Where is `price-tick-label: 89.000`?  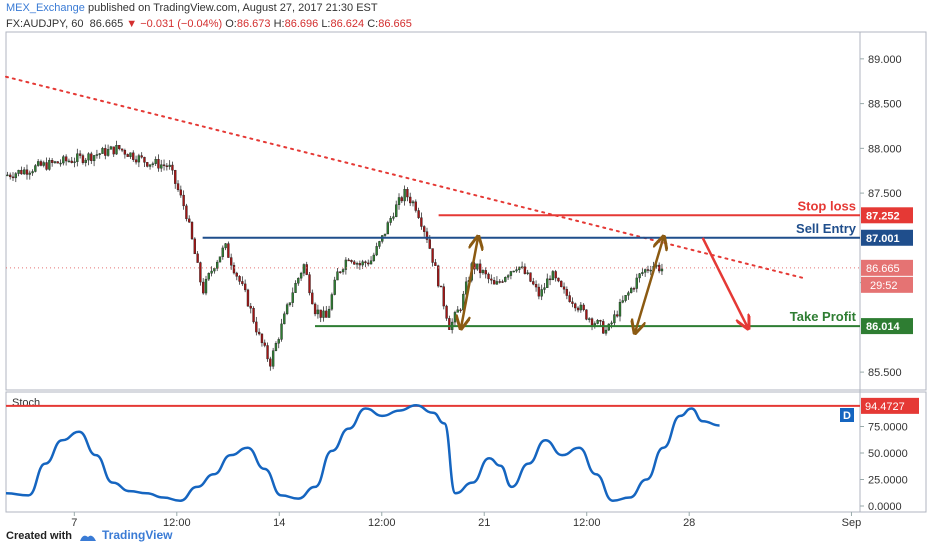
price-tick-label: 89.000 is located at coordinates (885, 60).